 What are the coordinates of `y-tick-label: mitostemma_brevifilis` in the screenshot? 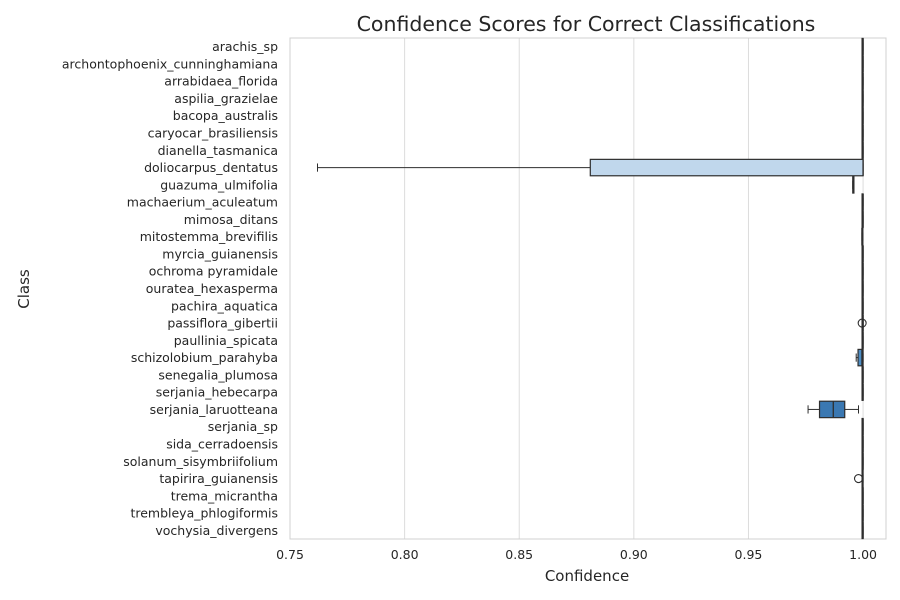 It's located at (209, 236).